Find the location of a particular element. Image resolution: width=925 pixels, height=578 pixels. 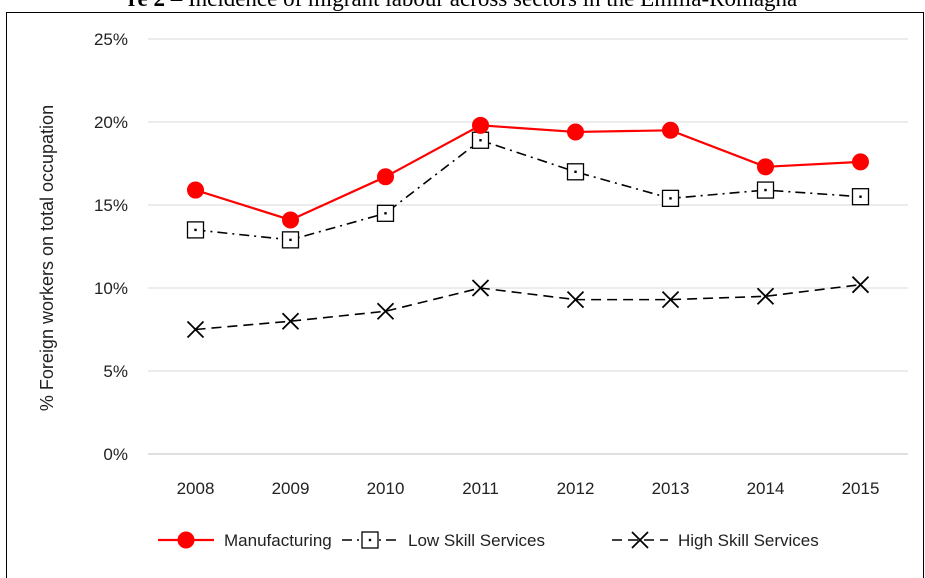

legend-item: Manufacturing is located at coordinates (245, 540).